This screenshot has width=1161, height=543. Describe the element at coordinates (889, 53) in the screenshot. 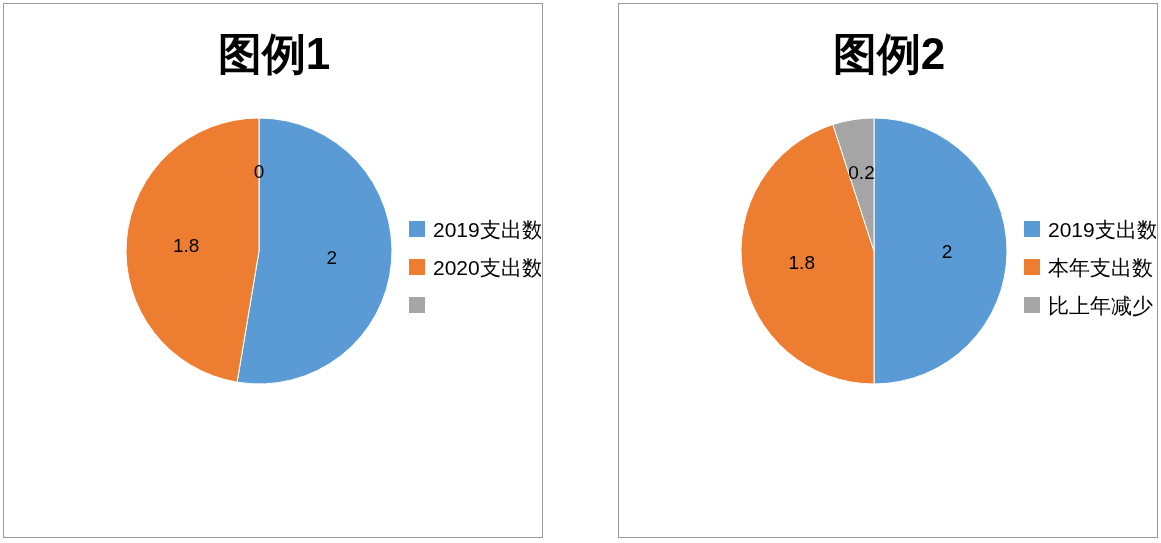

I see `chart-title: 图例2` at that location.